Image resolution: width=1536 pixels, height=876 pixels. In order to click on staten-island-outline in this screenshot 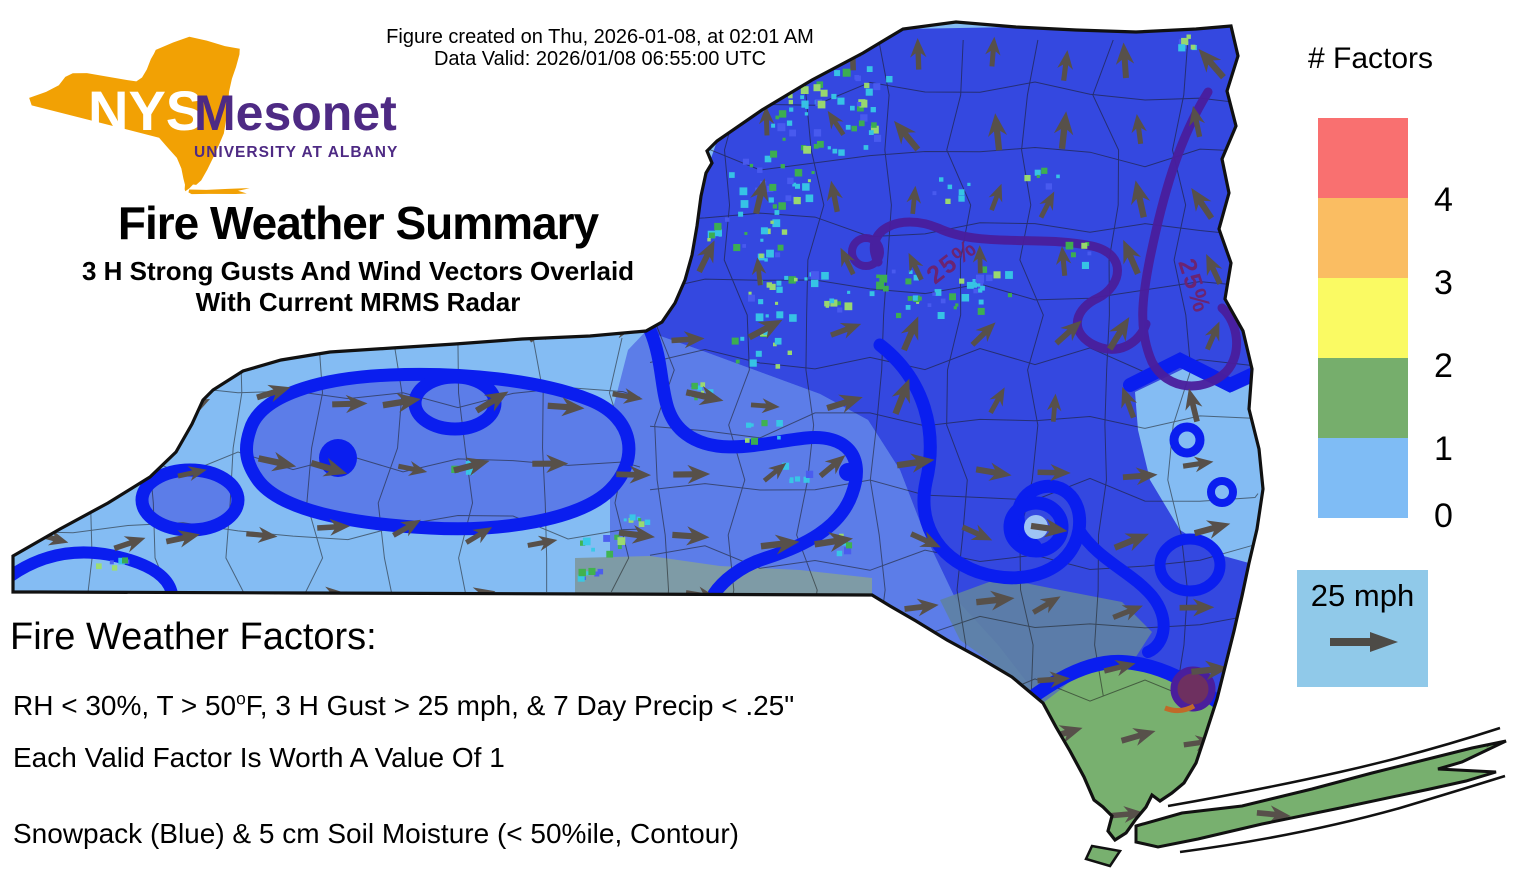, I will do `click(1103, 856)`.